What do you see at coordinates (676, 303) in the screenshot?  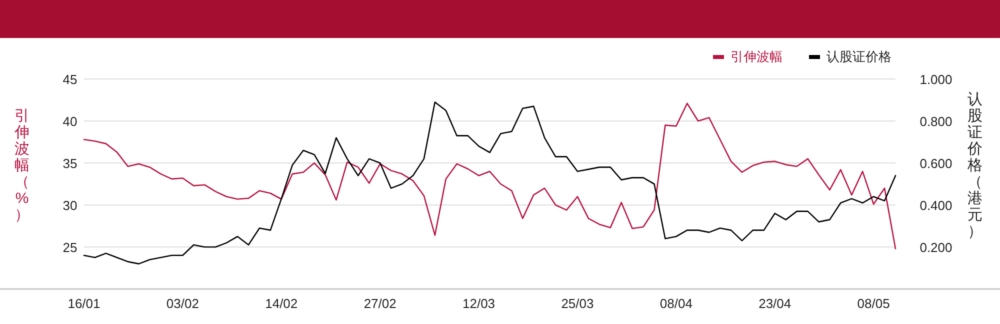 I see `x-tick-label: 08/04` at bounding box center [676, 303].